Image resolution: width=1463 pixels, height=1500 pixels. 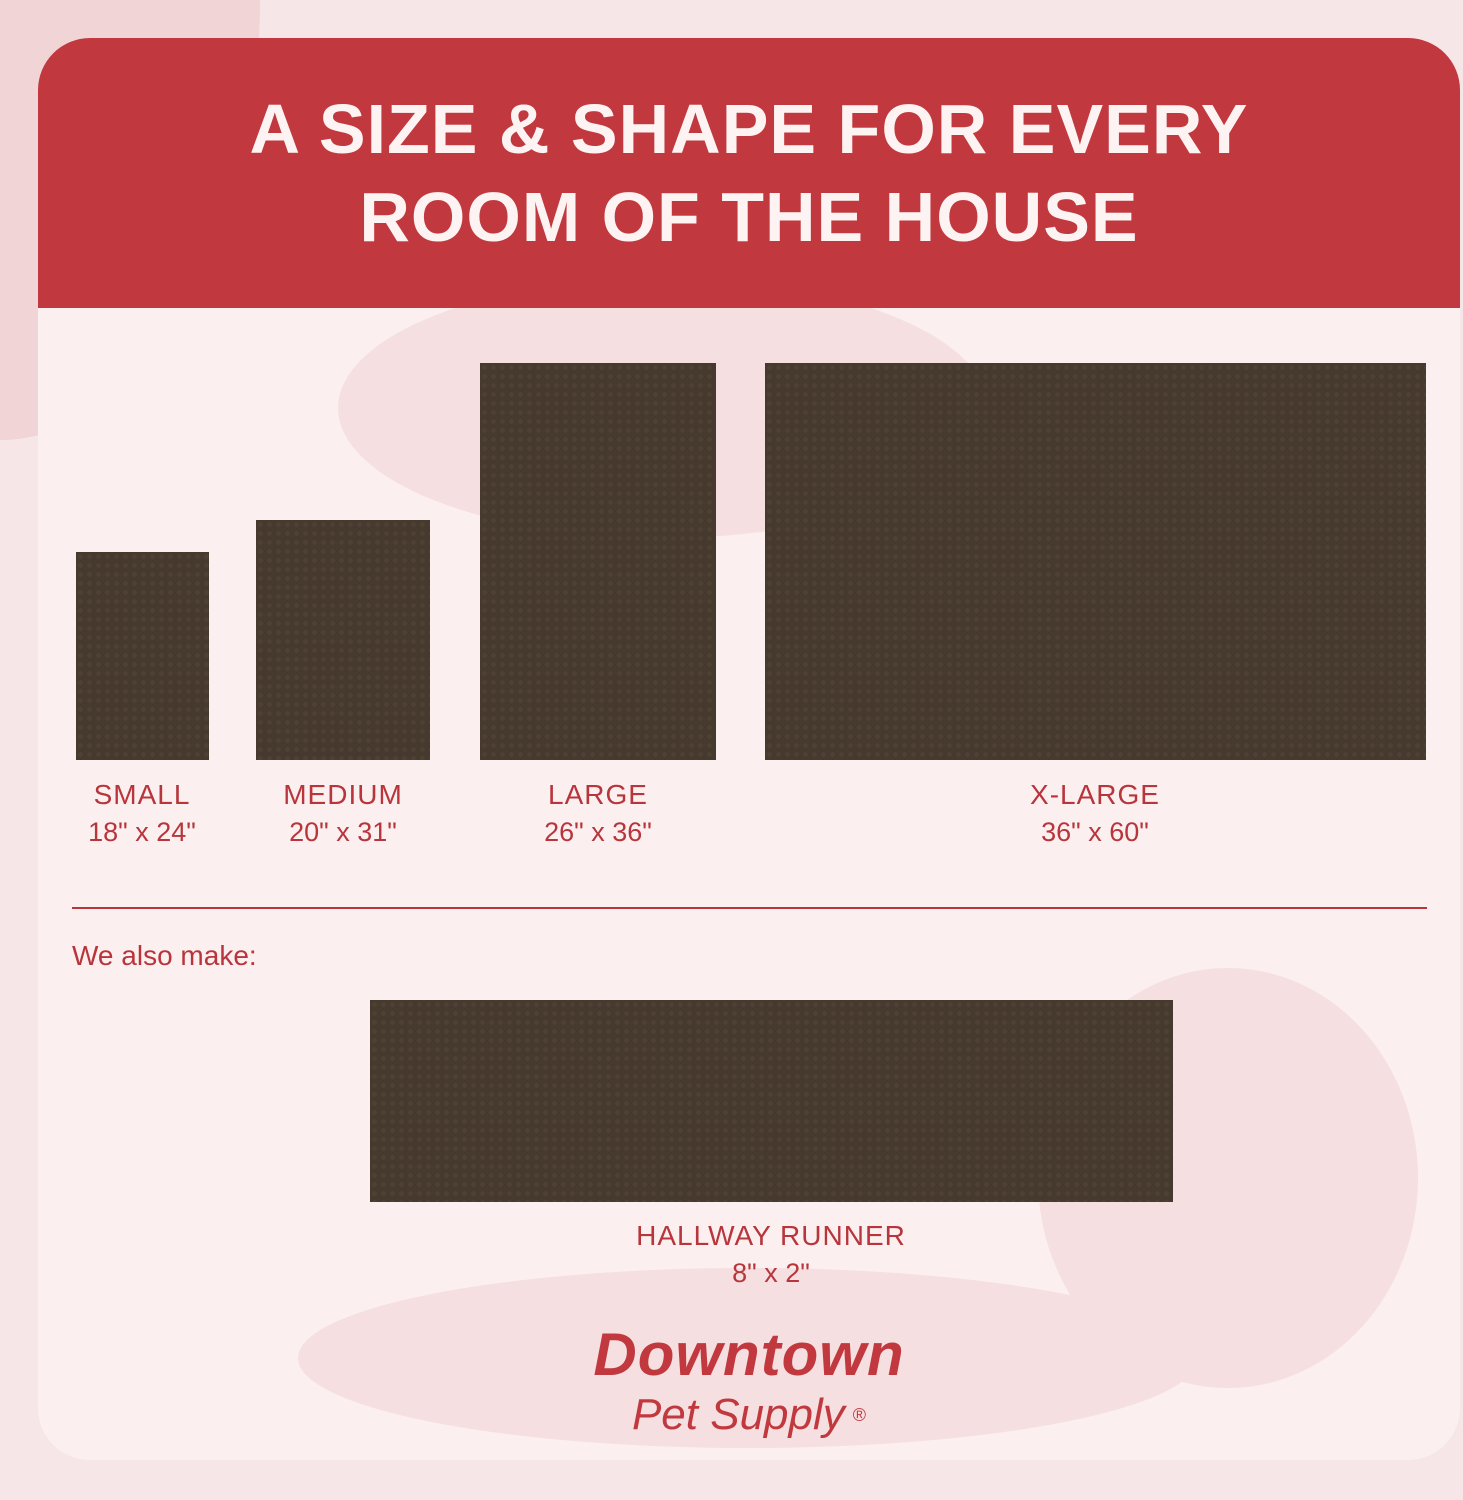 What do you see at coordinates (749, 908) in the screenshot?
I see `divider` at bounding box center [749, 908].